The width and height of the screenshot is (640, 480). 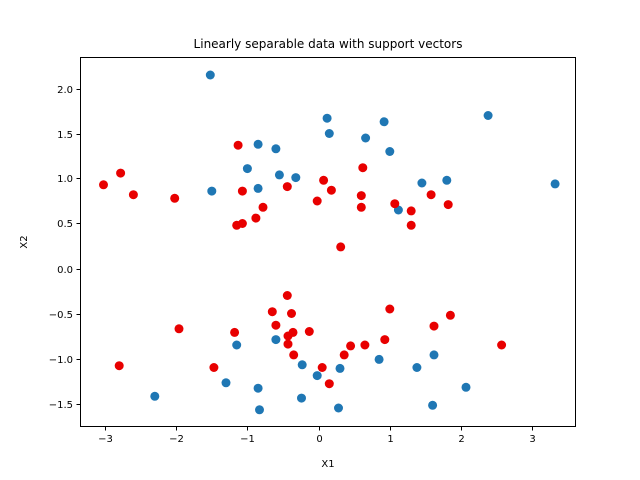 I want to click on x-axis-title: X1, so click(x=327, y=464).